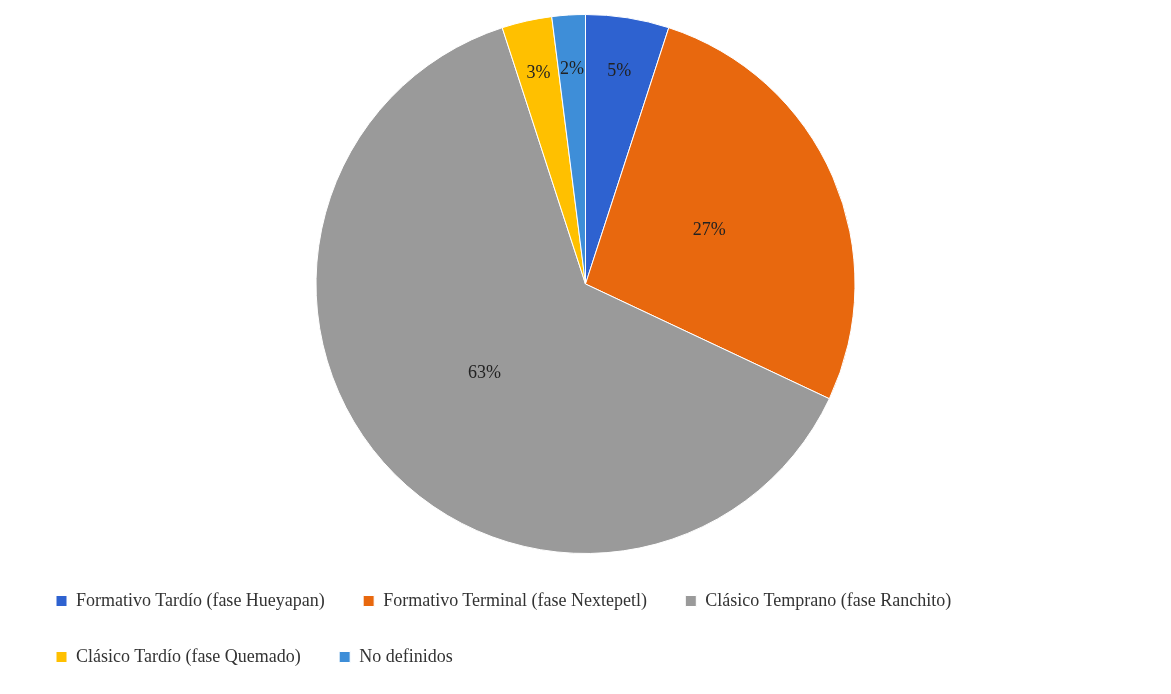 The image size is (1171, 694). I want to click on data-label: 63%, so click(484, 371).